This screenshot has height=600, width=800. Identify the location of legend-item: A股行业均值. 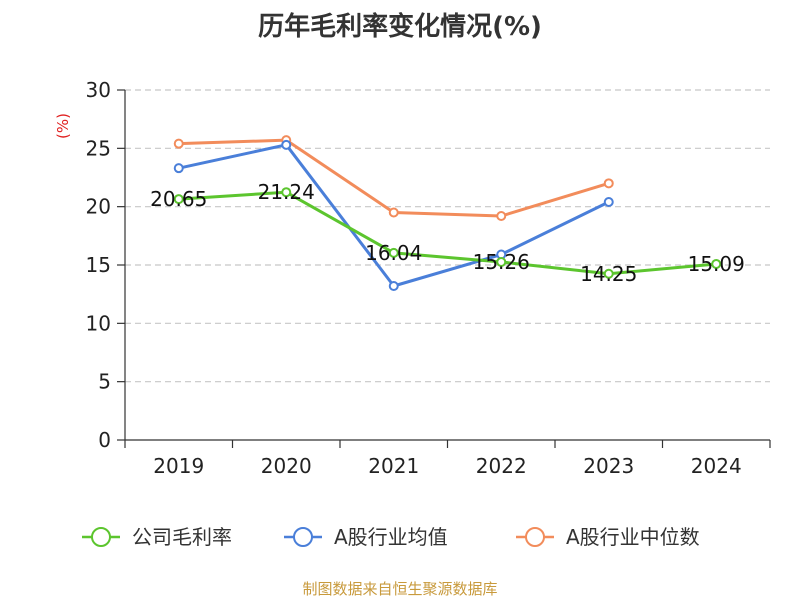
(366, 537).